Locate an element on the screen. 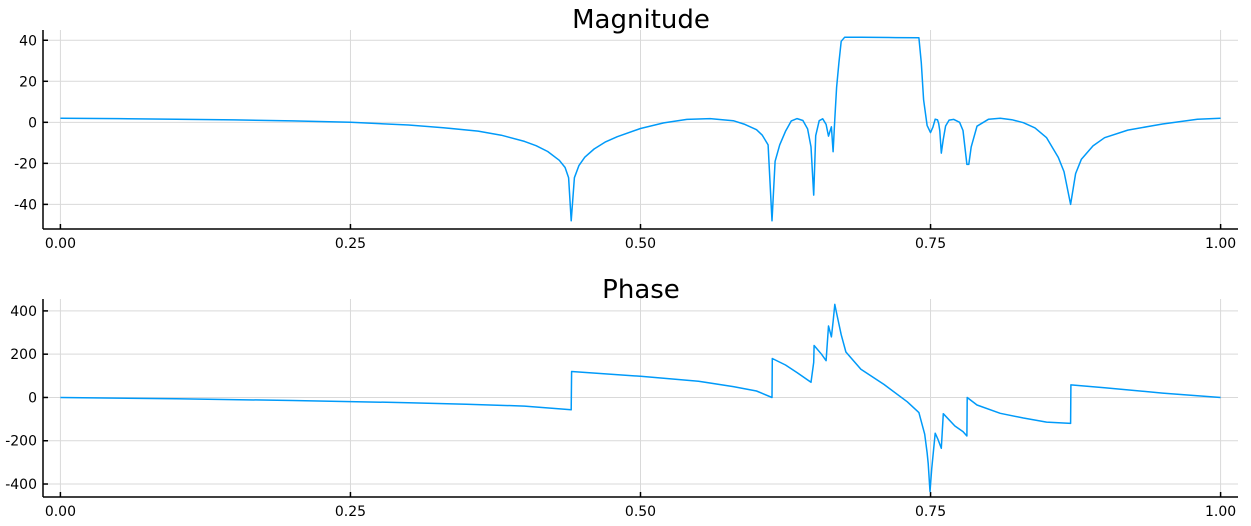 The height and width of the screenshot is (526, 1251). magnitude-x-tick-label: 0.00 is located at coordinates (60, 244).